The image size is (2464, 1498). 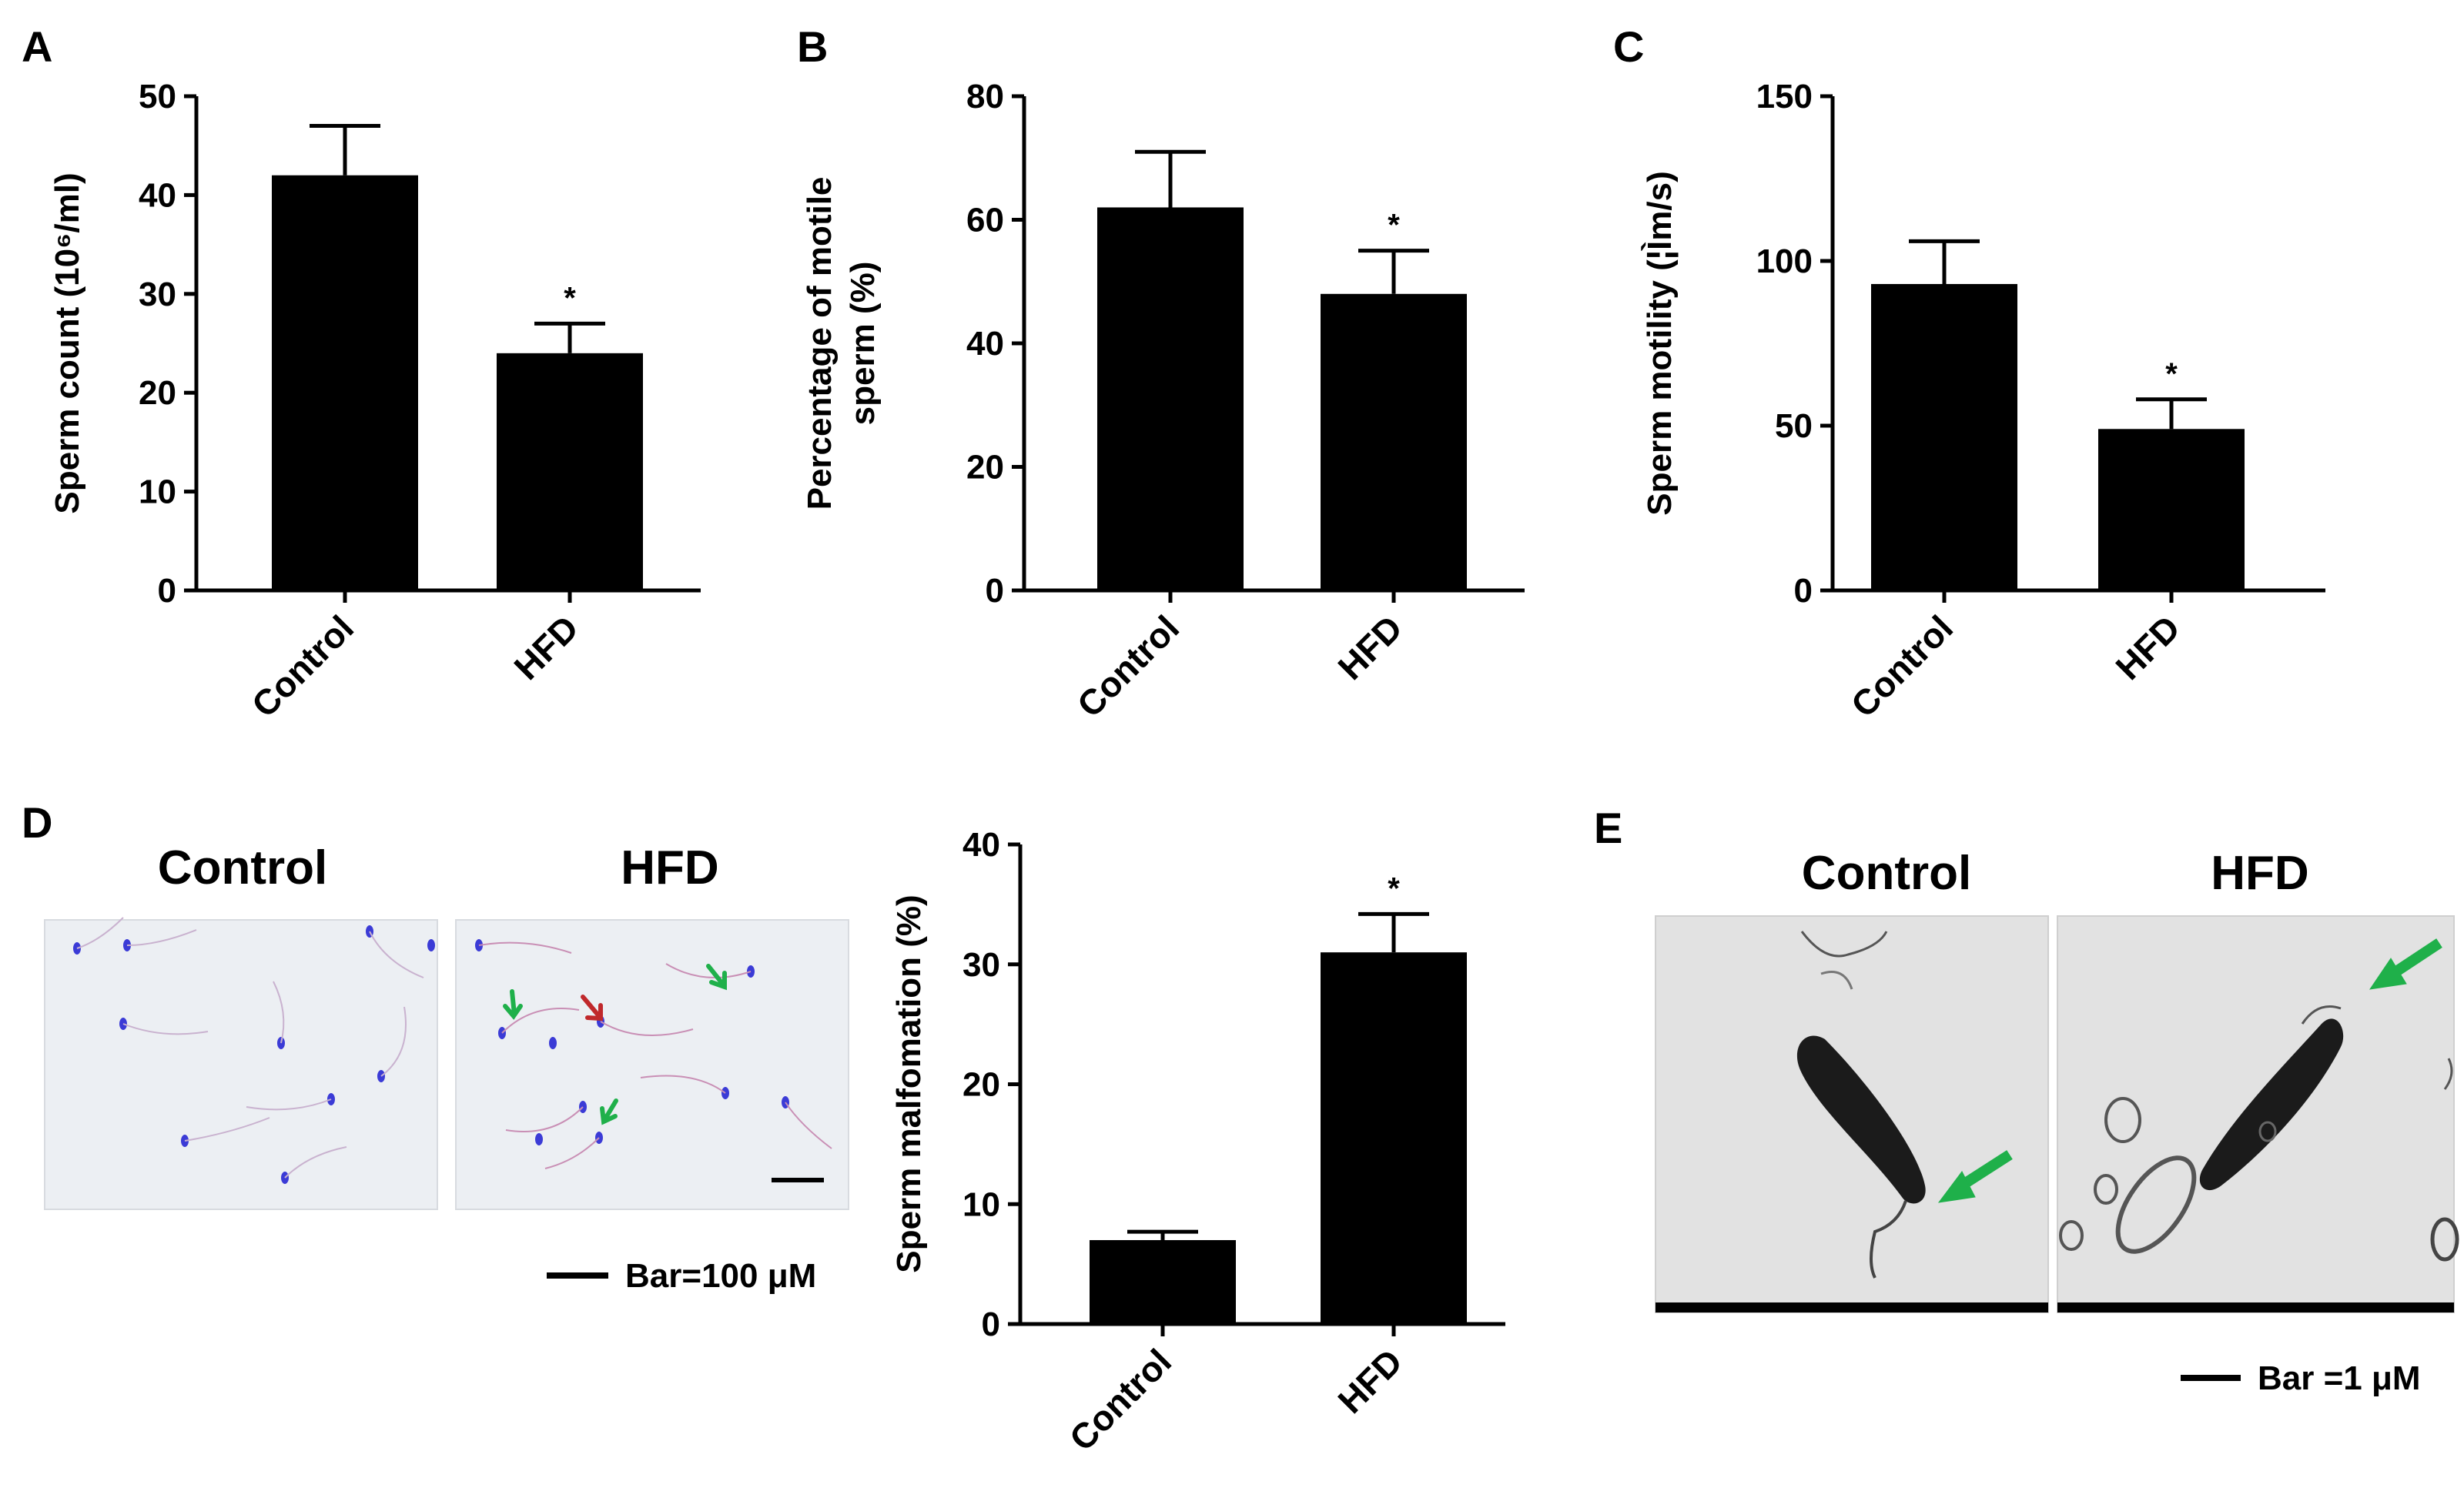 I want to click on d-control-sperm-tails, so click(x=250, y=1048).